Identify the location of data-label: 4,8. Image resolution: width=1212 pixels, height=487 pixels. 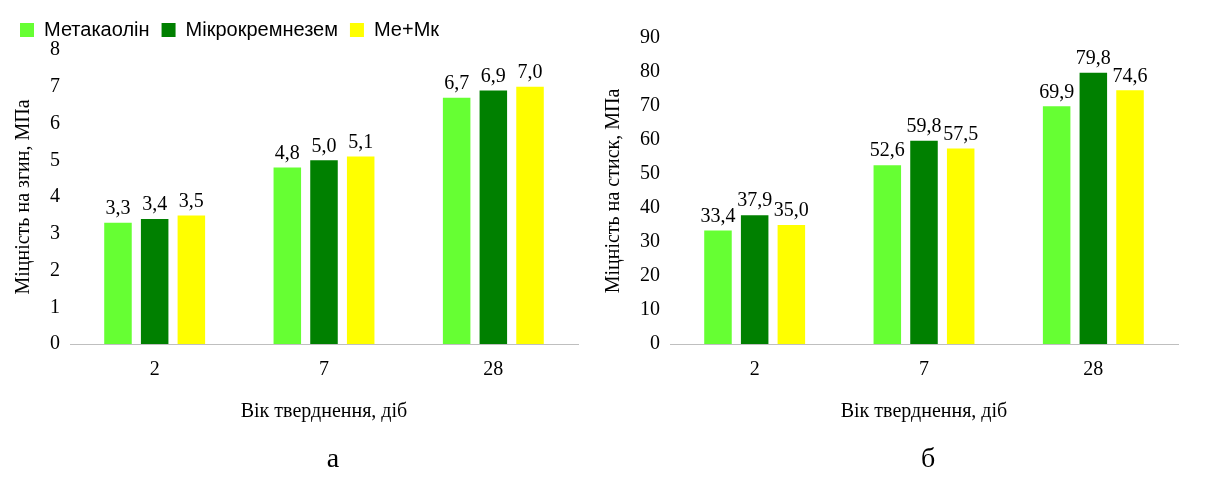
(287, 151).